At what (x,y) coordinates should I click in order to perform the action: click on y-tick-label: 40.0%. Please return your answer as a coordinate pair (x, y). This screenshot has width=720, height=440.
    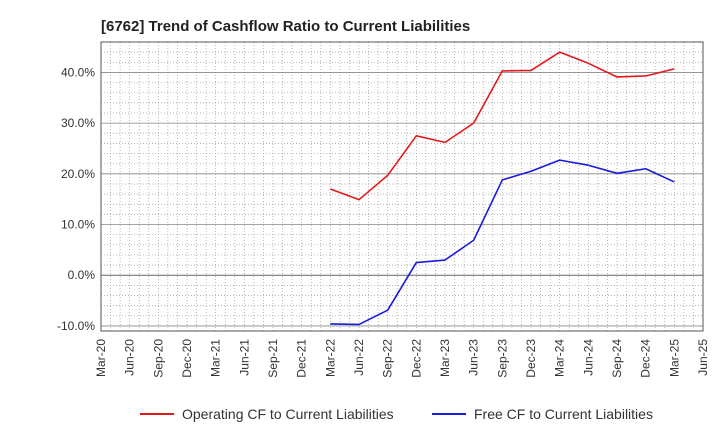
    Looking at the image, I should click on (78, 72).